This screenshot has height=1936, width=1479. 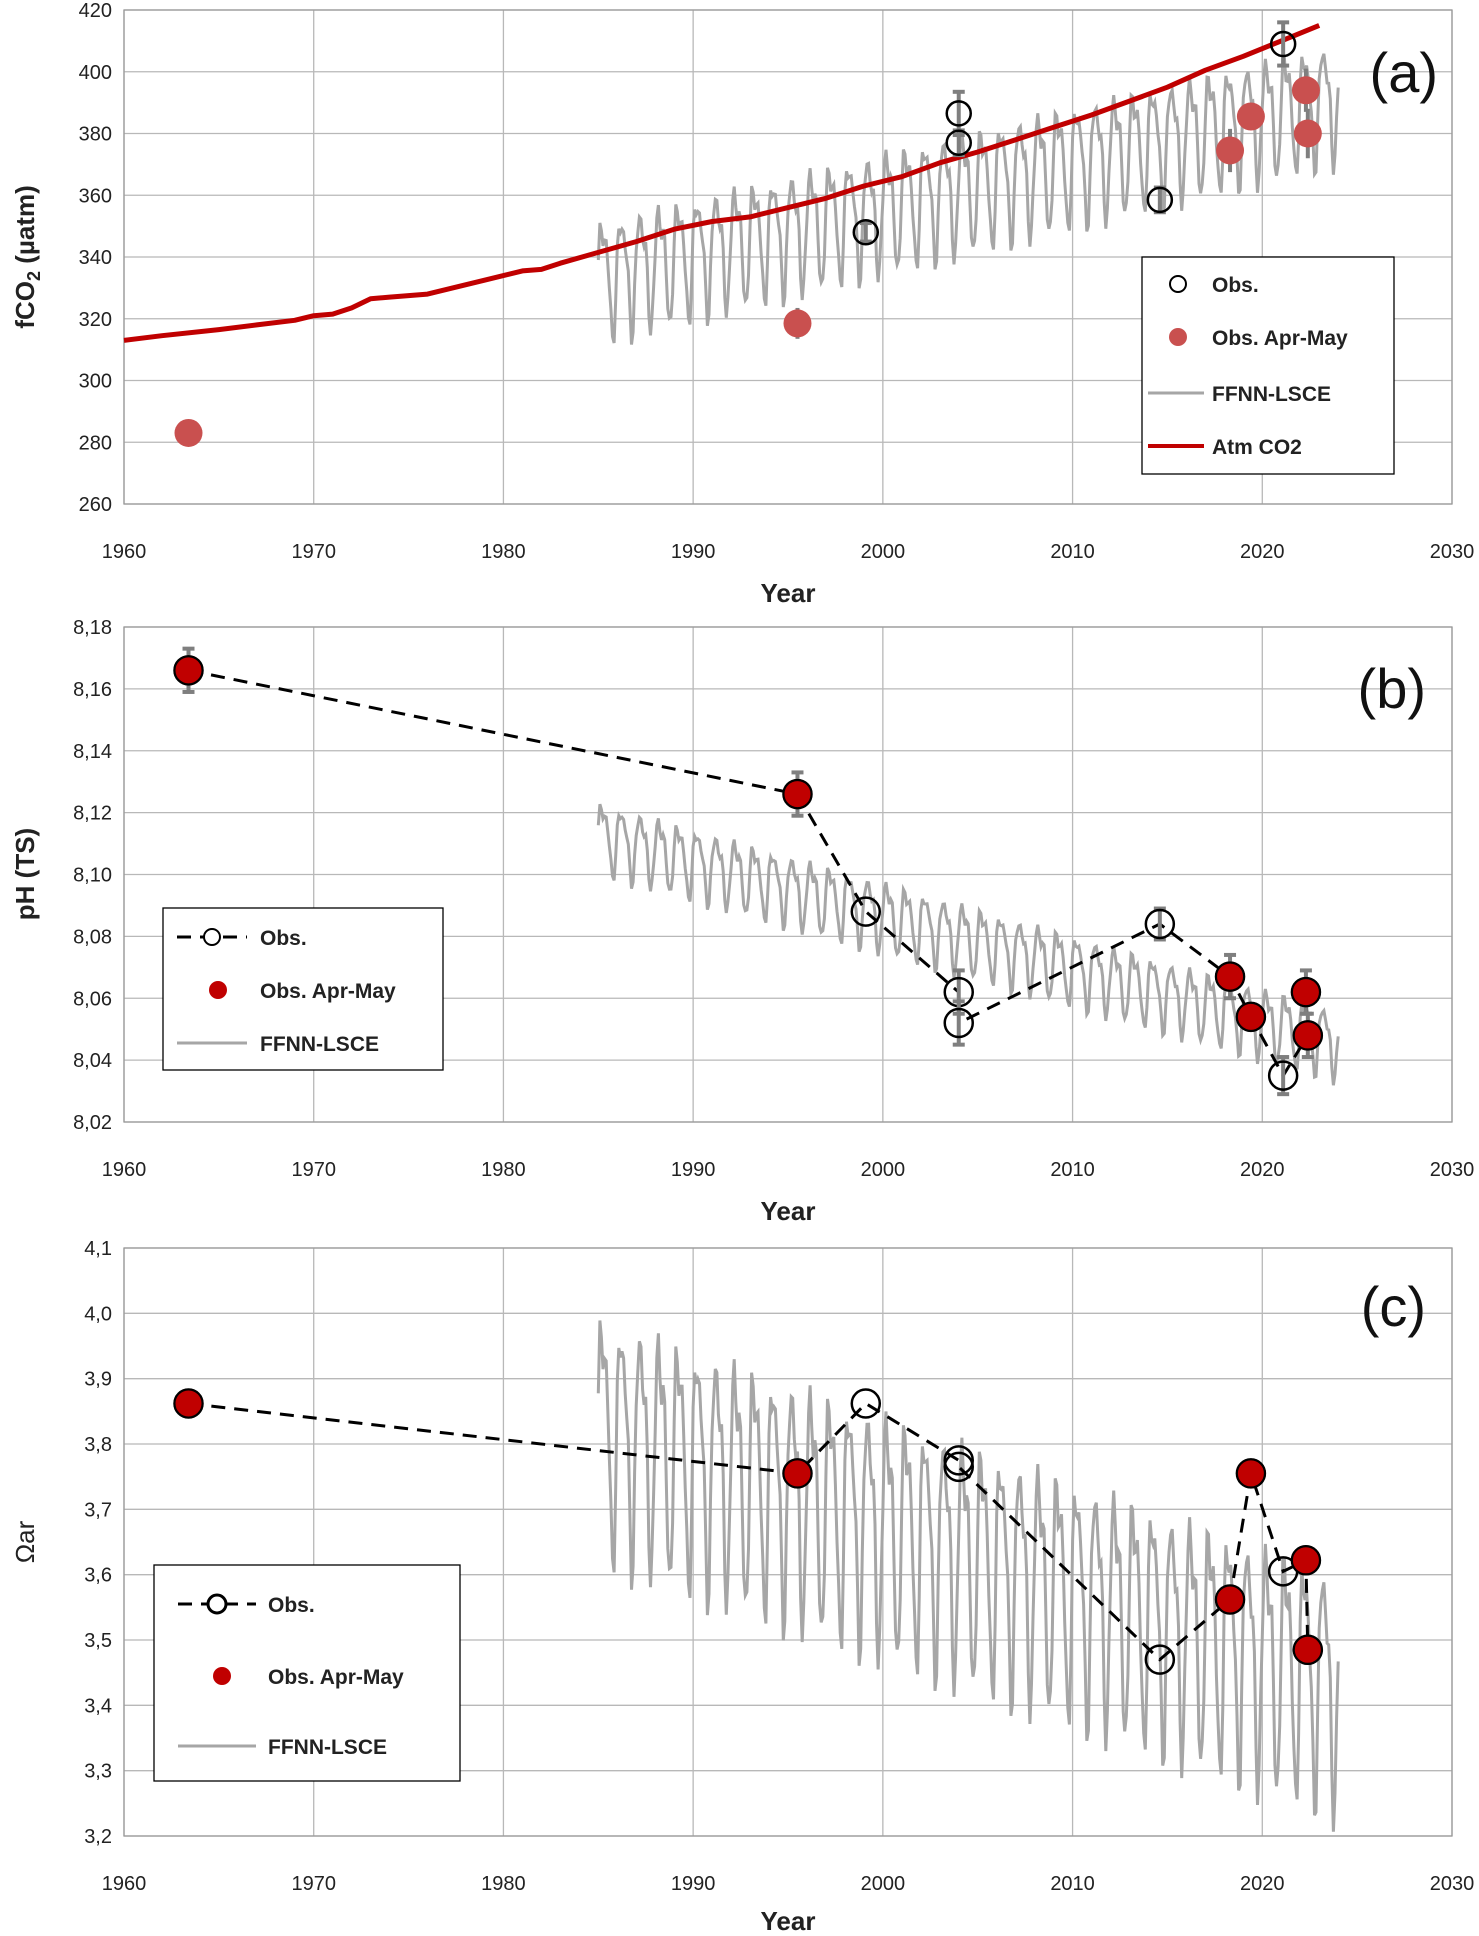 I want to click on panel-a-ffnn-line, so click(x=968, y=199).